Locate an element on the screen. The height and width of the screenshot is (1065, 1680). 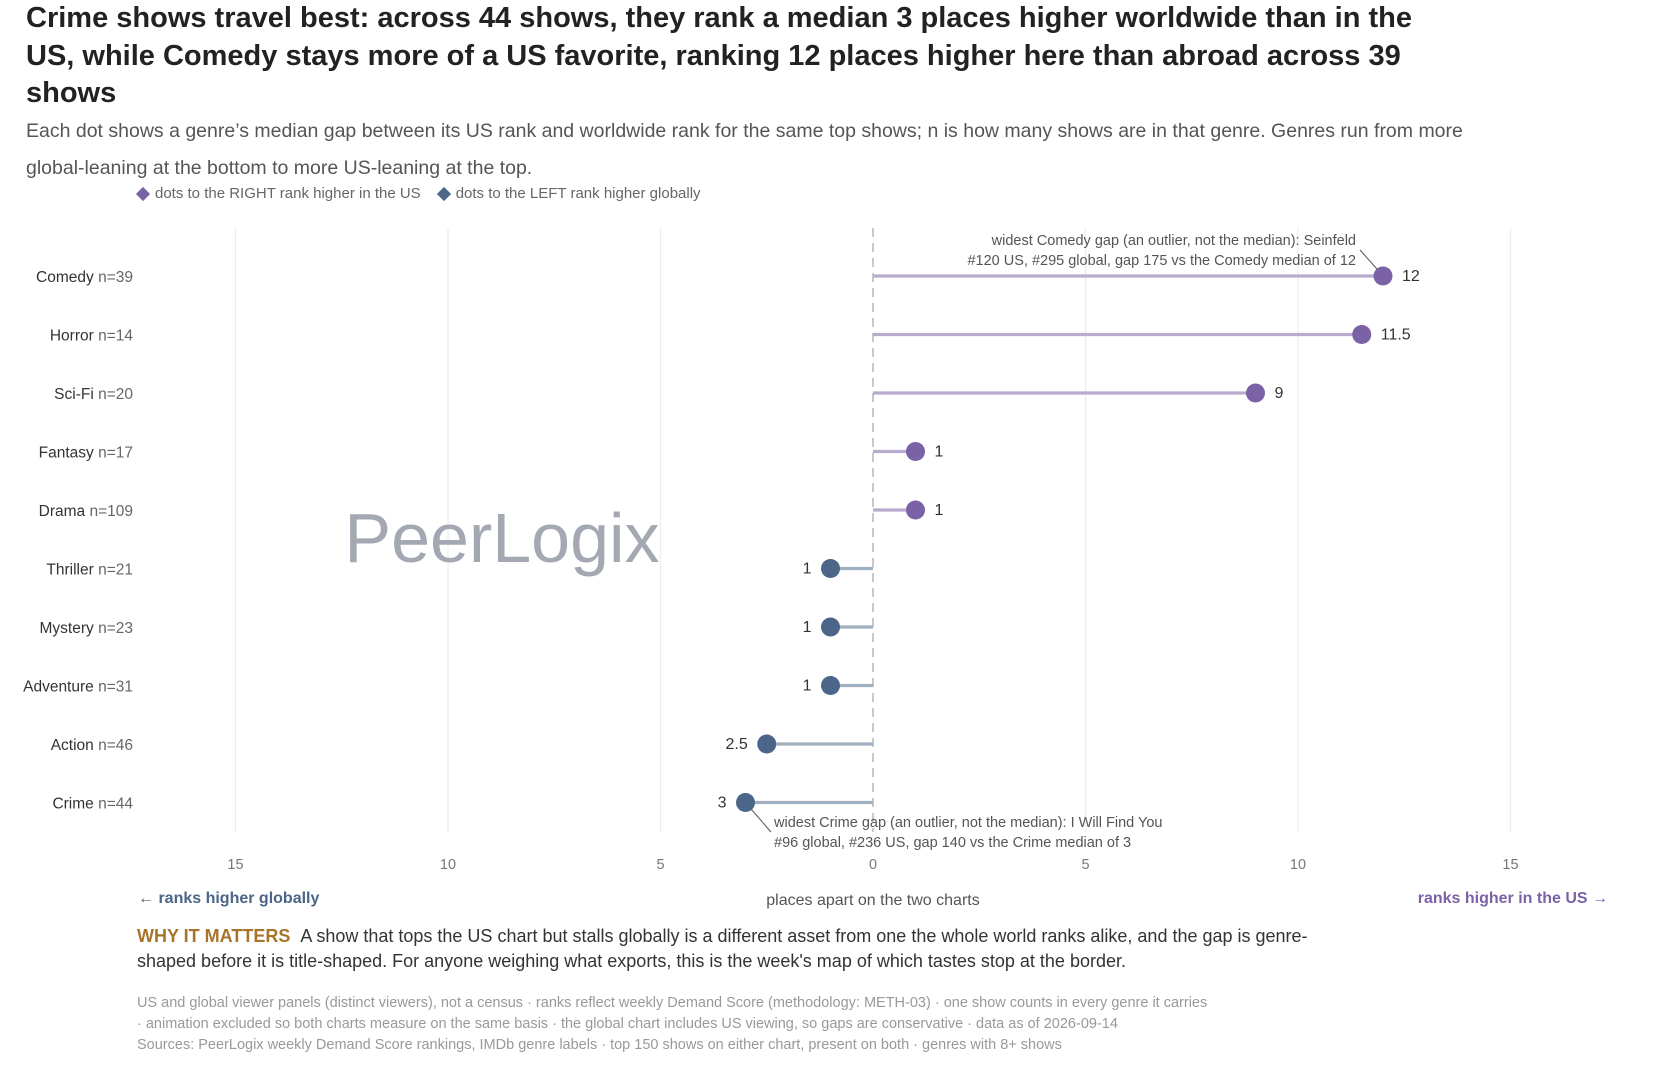
category-label: Fantasy n=17 is located at coordinates (86, 453).